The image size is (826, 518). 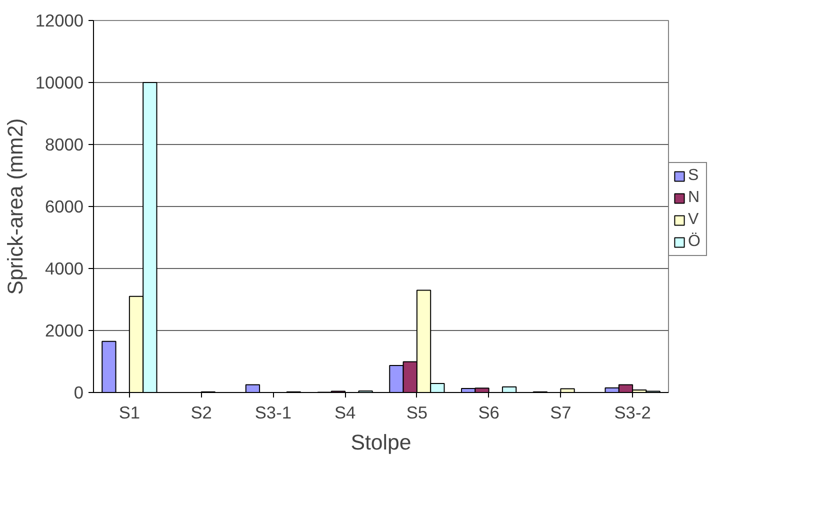 I want to click on legend-label: Ö, so click(x=695, y=242).